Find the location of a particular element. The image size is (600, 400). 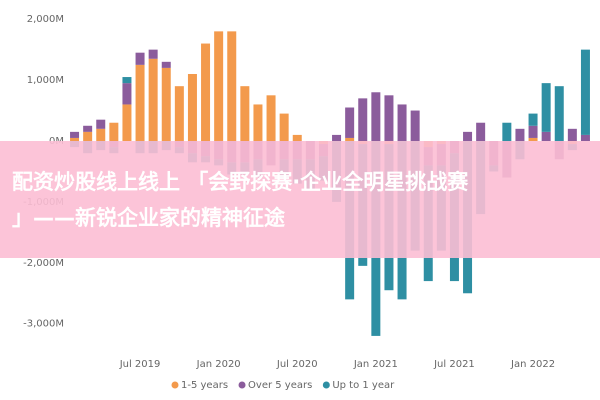

x-tick-label: Jan 2020 is located at coordinates (218, 364).